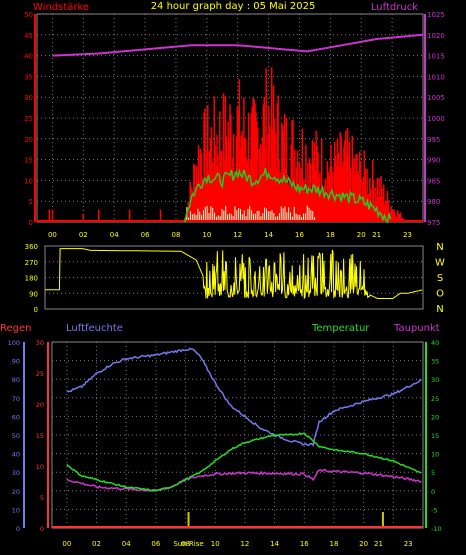 The width and height of the screenshot is (466, 555). I want to click on right-tick-label: 1005, so click(436, 98).